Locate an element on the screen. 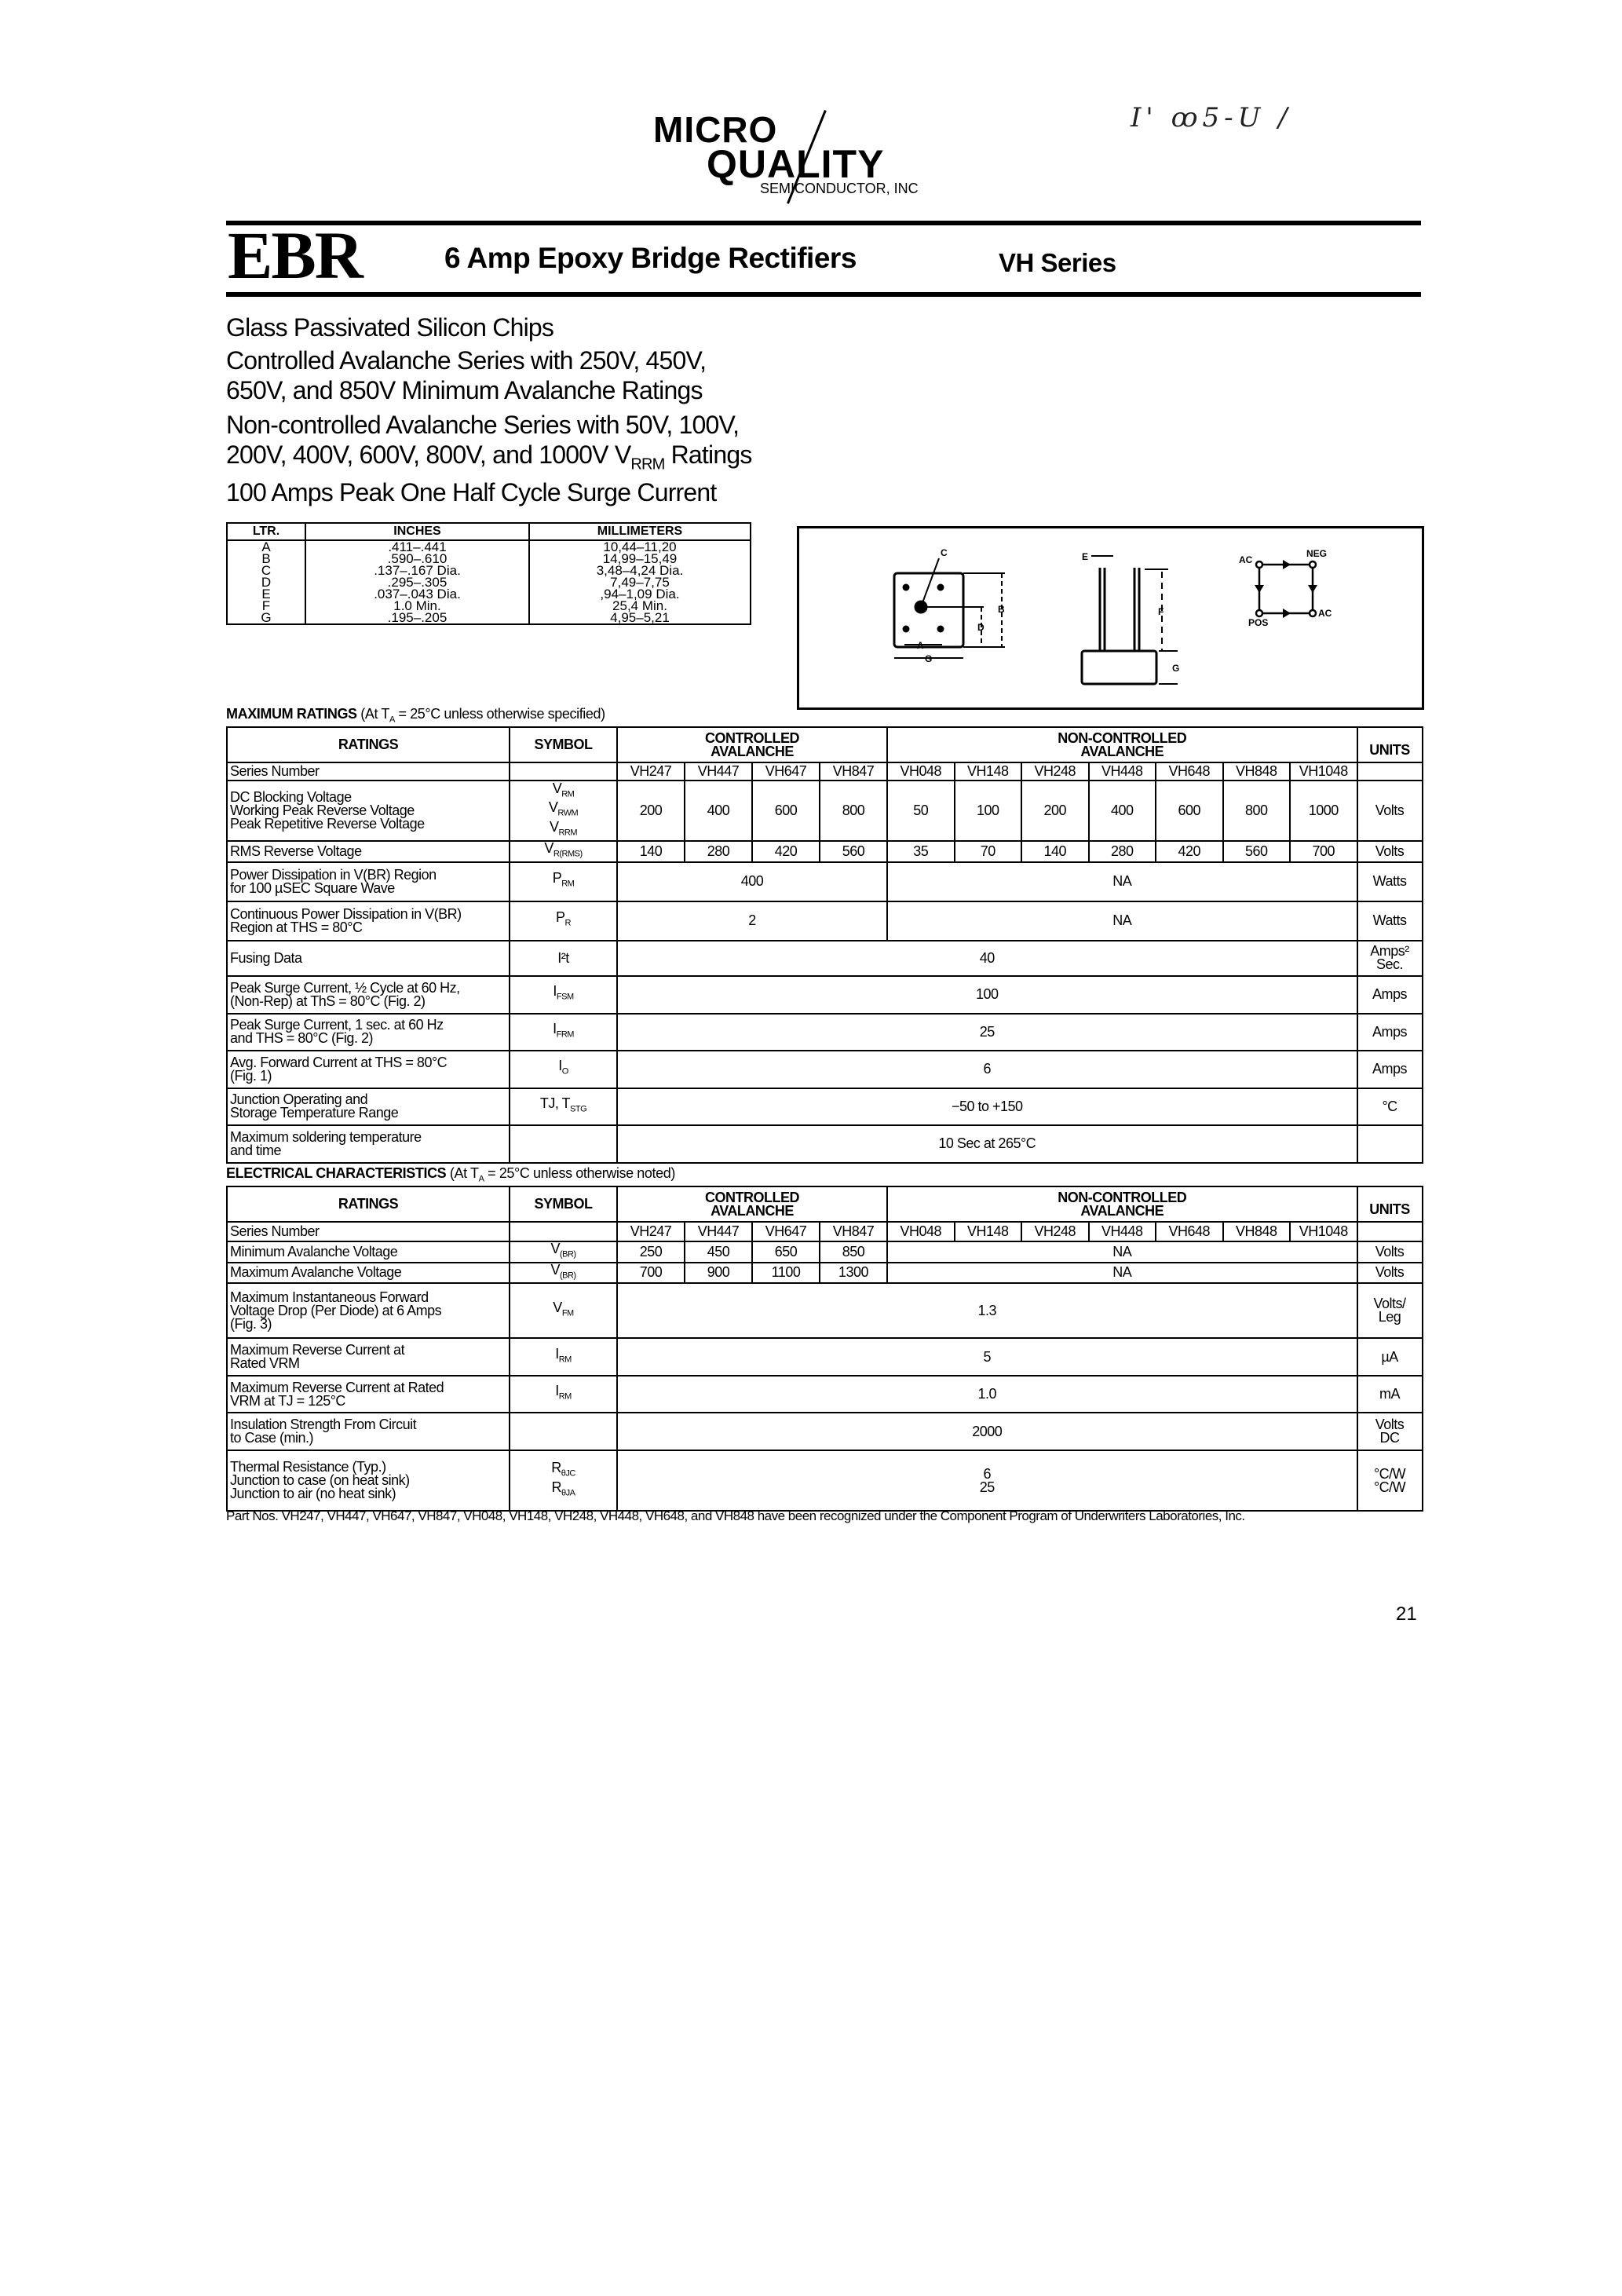 The height and width of the screenshot is (2296, 1622). label-c: C is located at coordinates (945, 552).